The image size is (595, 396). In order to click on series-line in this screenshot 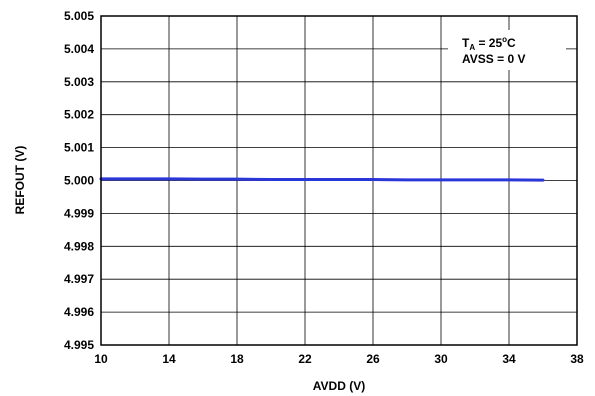, I will do `click(322, 179)`.